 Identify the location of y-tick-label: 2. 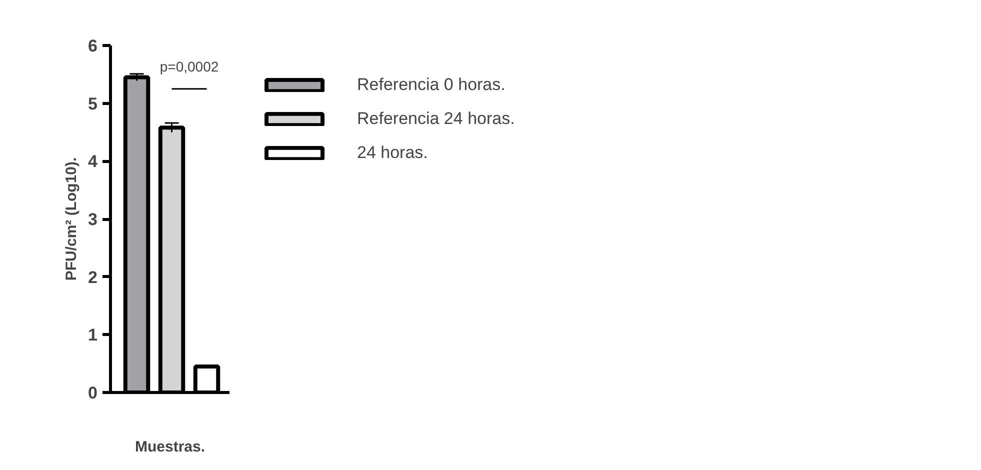
(93, 277).